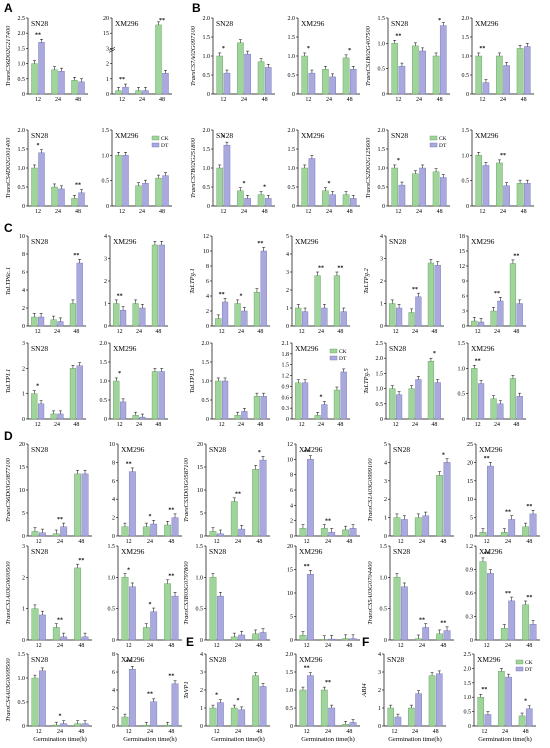 Image resolution: width=550 pixels, height=748 pixels. What do you see at coordinates (229, 384) in the screenshot?
I see `chart-21: 0 0.5 1.0 1.5 2.0 12 24 48 TaLTPI.3` at bounding box center [229, 384].